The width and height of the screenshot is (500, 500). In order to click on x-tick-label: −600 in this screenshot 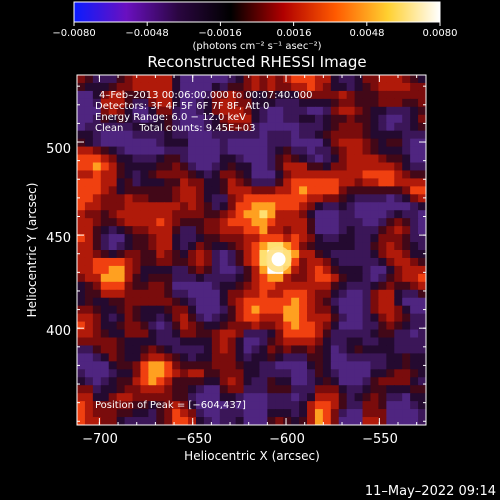, I will do `click(287, 439)`.